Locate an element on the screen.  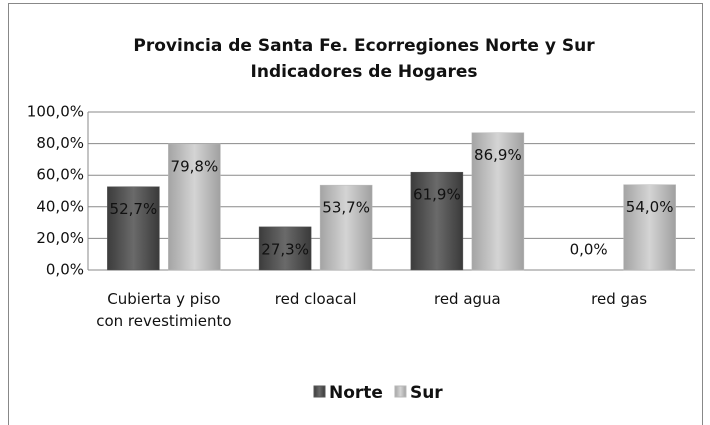
x-tick-label-box: Cubierta y piso con revestimiento is located at coordinates (164, 310).